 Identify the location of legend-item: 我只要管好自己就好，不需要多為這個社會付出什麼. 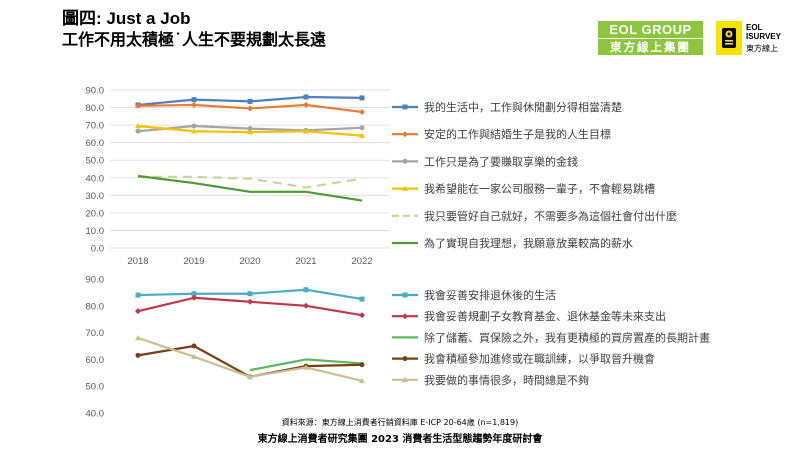
(534, 216).